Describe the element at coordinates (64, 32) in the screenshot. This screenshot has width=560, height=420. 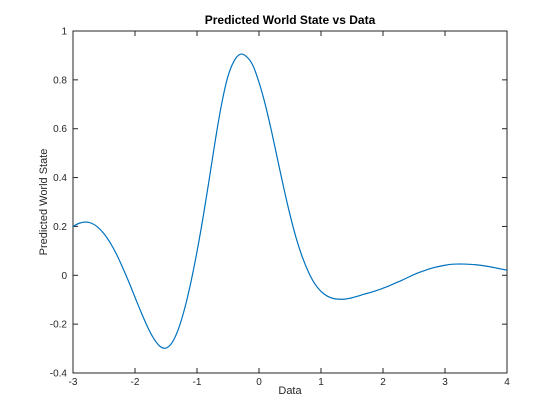
I see `y-tick-label: 1` at that location.